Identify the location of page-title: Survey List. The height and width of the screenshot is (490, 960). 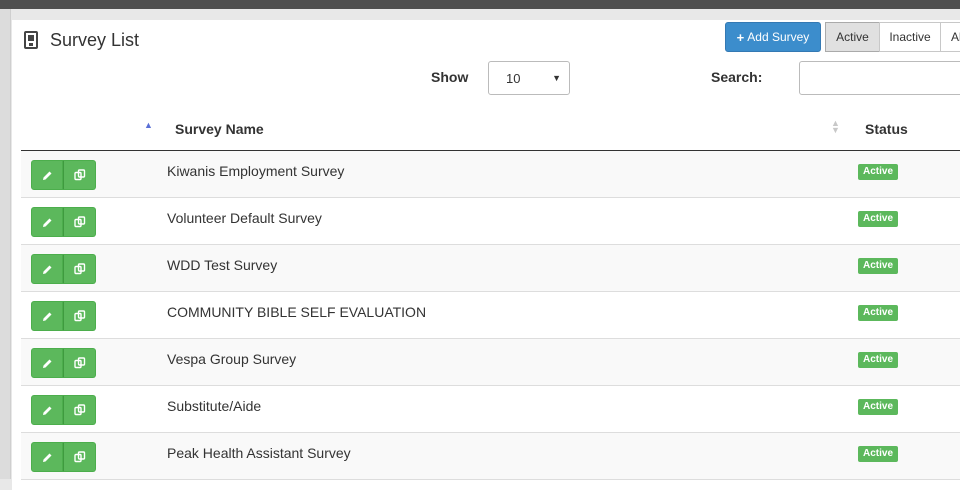
(95, 40).